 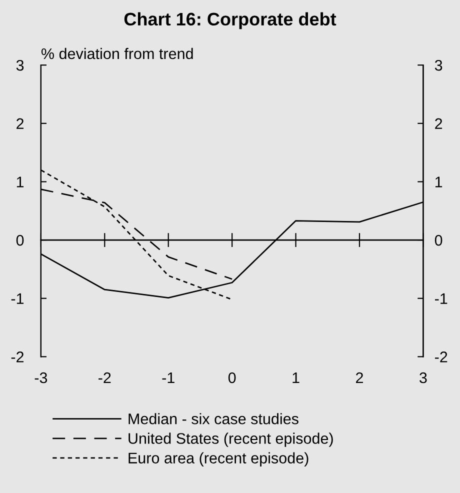 I want to click on legend-label: United States (recent episode), so click(x=230, y=439).